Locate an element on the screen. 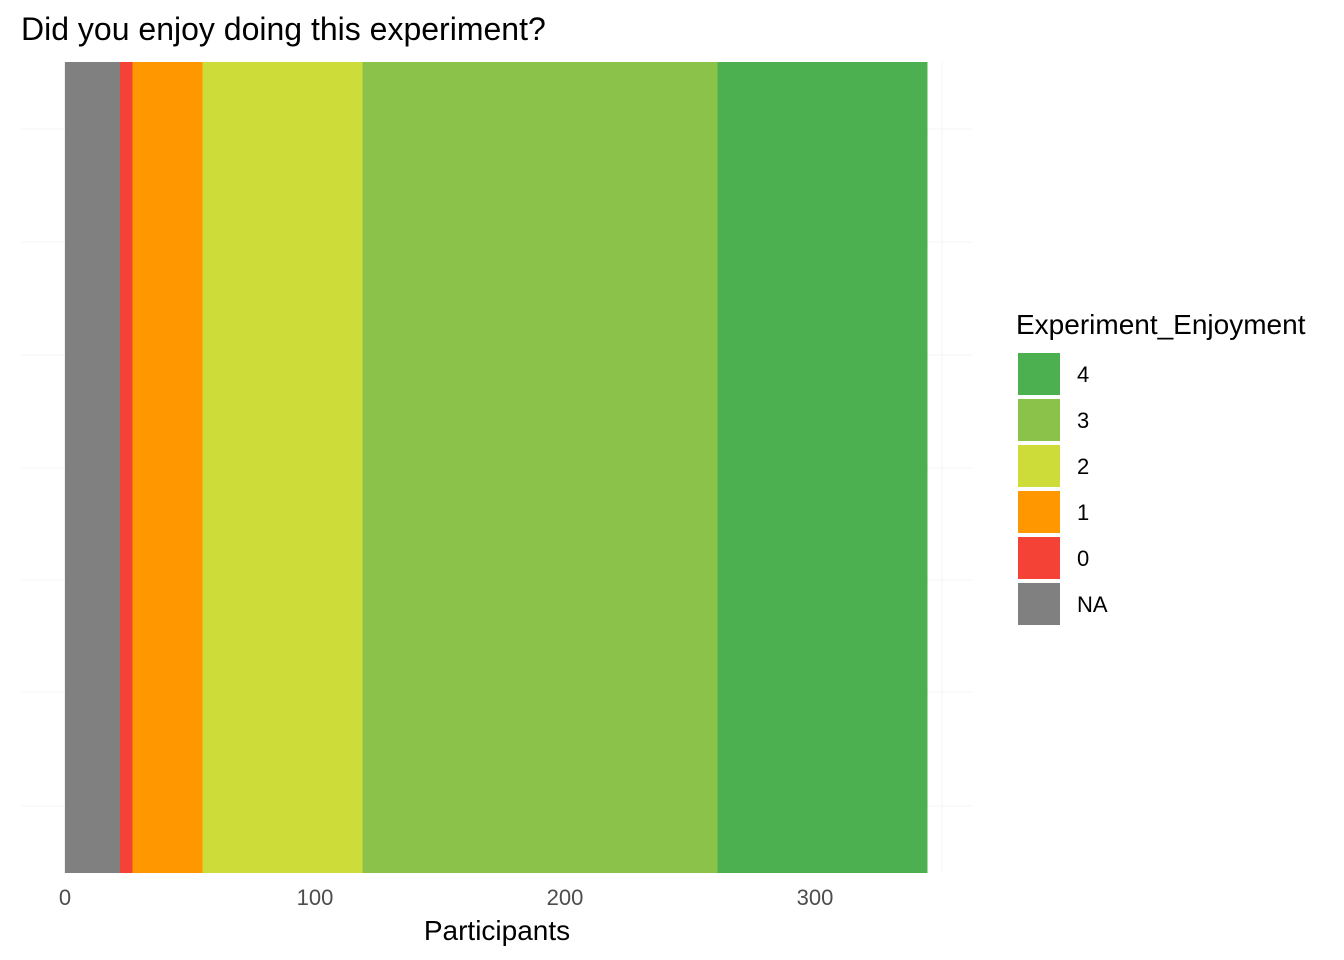 The width and height of the screenshot is (1344, 960). x-tick-label: 0 is located at coordinates (65, 897).